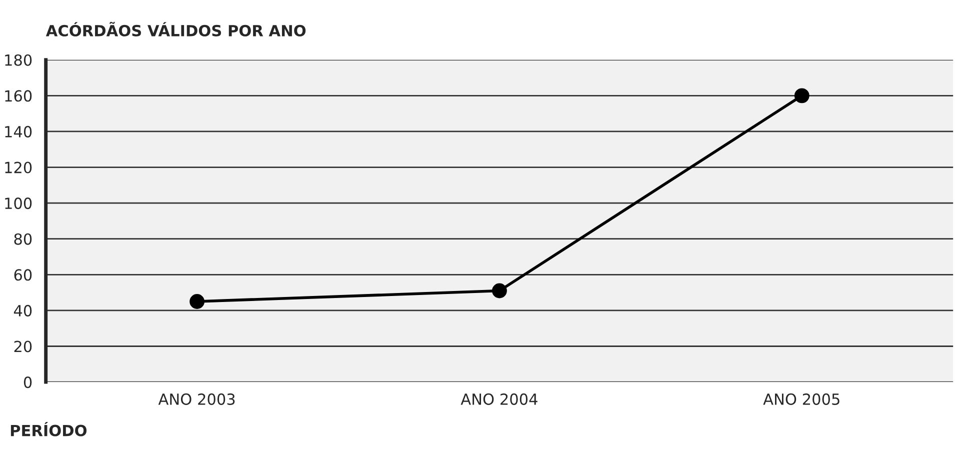 The height and width of the screenshot is (457, 955). Describe the element at coordinates (23, 310) in the screenshot. I see `y-tick-label: 40` at that location.